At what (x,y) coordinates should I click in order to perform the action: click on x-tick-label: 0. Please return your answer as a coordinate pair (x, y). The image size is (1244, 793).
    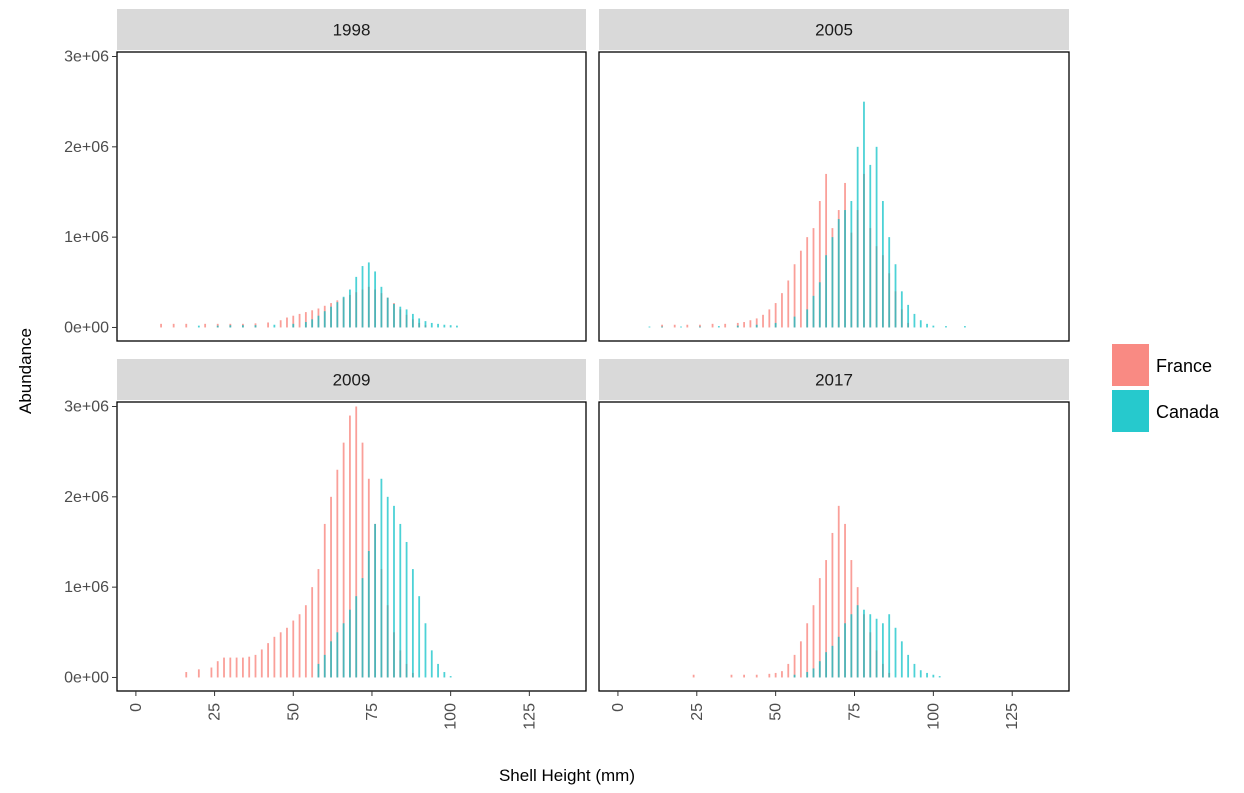
    Looking at the image, I should click on (618, 707).